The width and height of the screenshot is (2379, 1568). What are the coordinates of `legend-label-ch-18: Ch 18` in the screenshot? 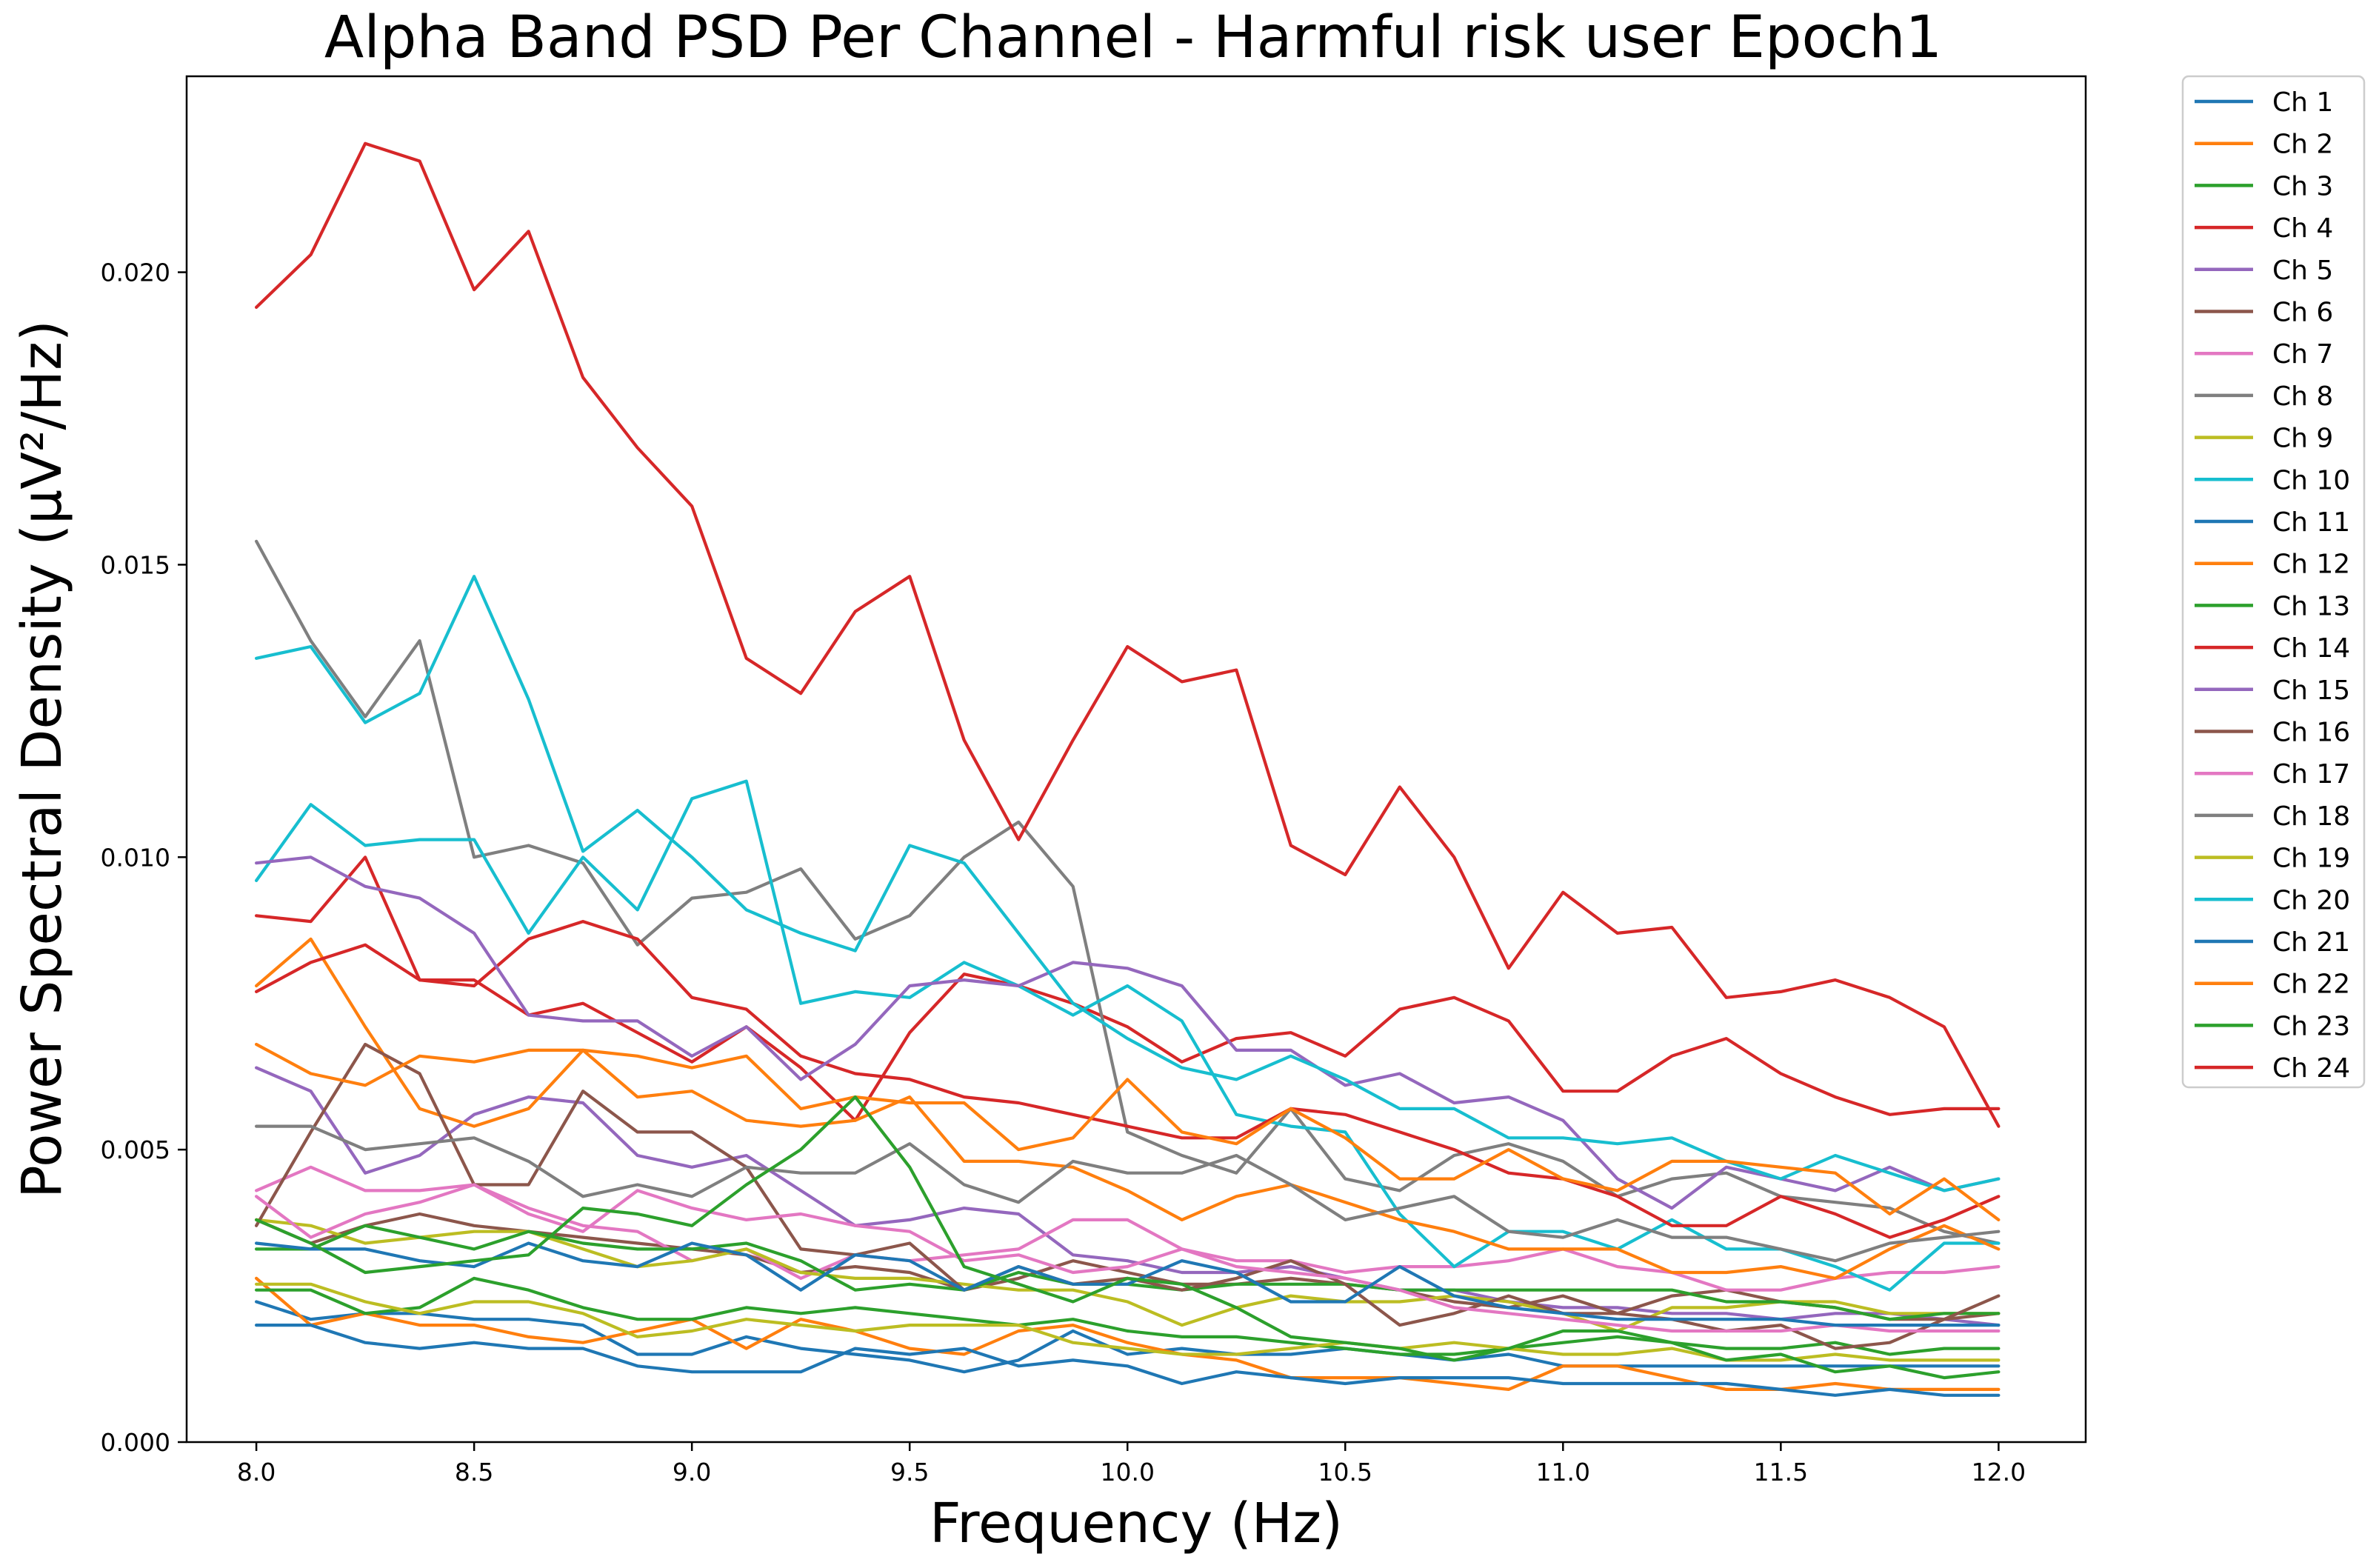 It's located at (2311, 817).